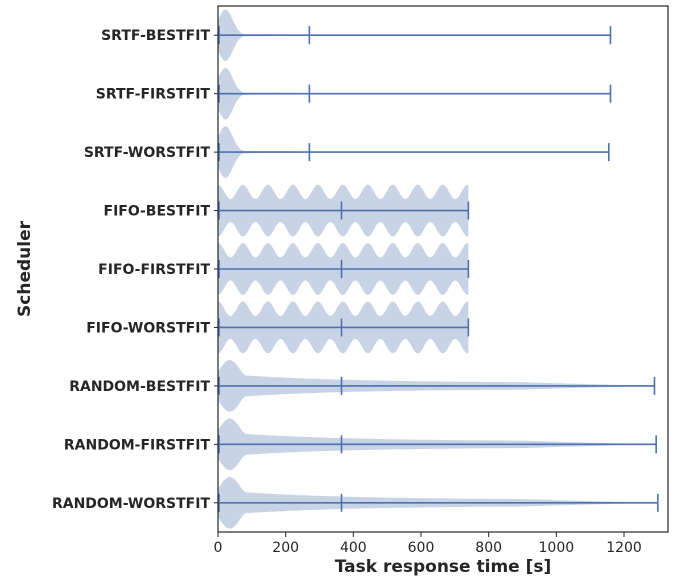 The width and height of the screenshot is (678, 583). What do you see at coordinates (153, 95) in the screenshot?
I see `y-category-label: SRTF-FIRSTFIT` at bounding box center [153, 95].